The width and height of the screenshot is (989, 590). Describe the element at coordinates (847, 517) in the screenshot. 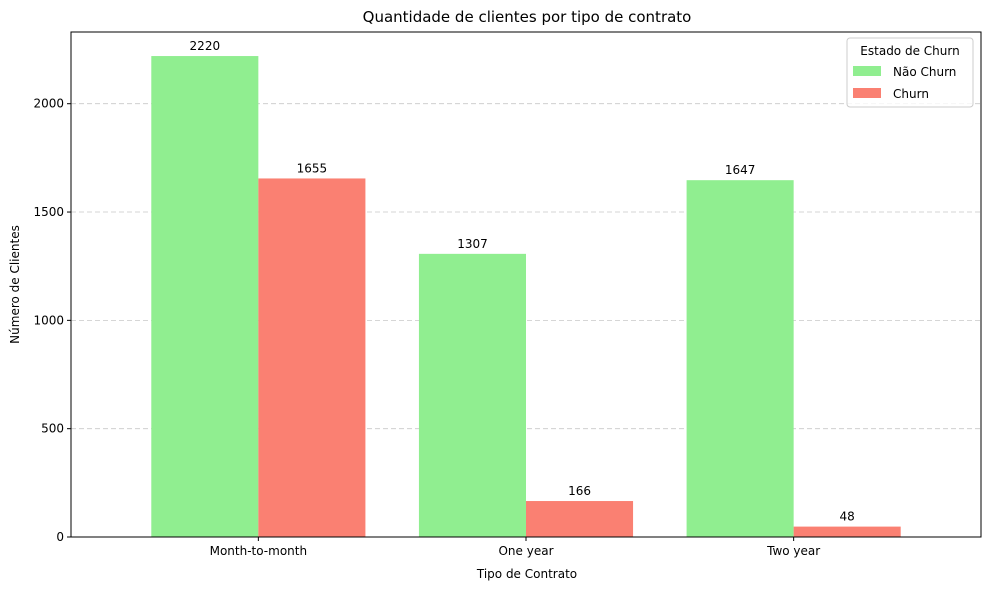

I see `bar-value-label: 48` at that location.